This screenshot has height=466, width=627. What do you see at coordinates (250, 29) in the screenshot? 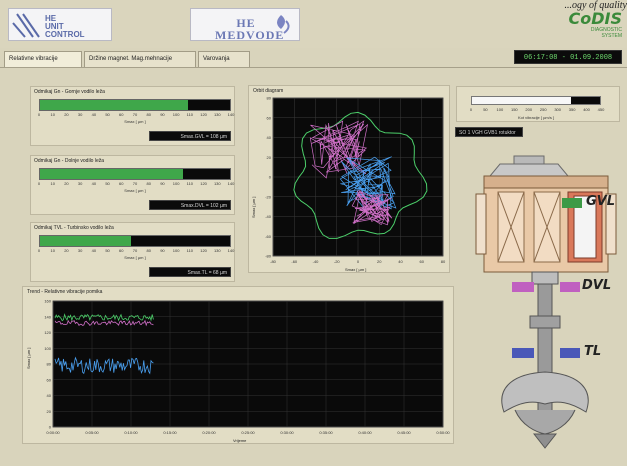
I see `logo-right-text: HE MEDVODE` at bounding box center [250, 29].